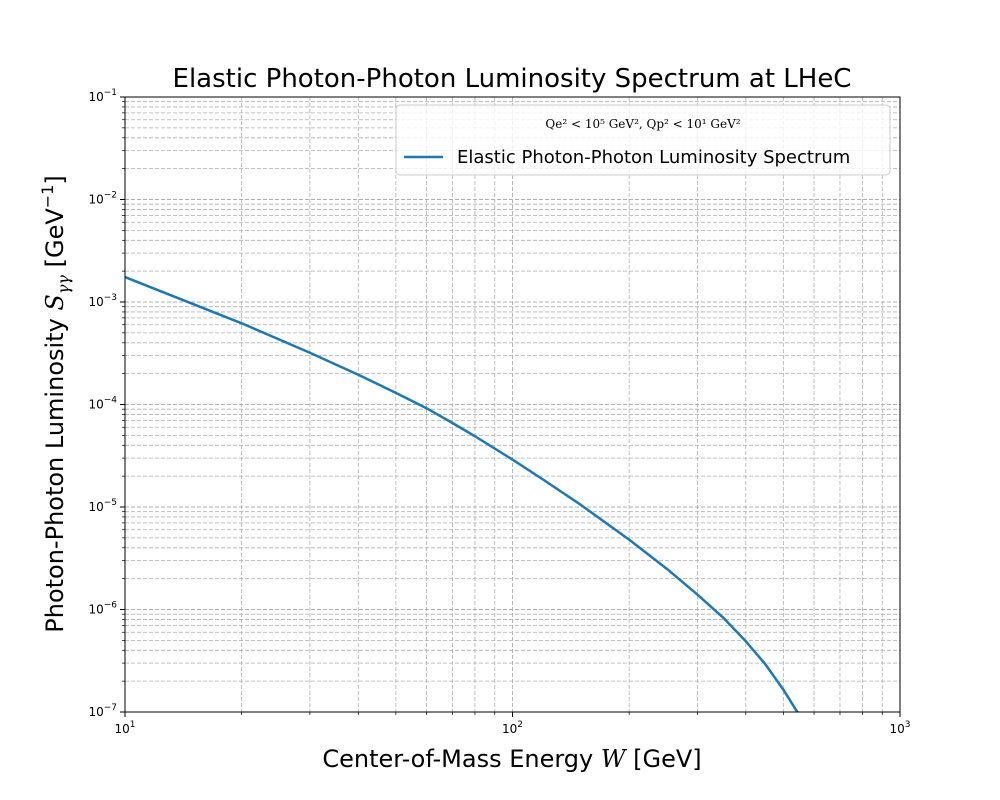  Describe the element at coordinates (133, 725) in the screenshot. I see `x-tick-label-exp: 1` at that location.